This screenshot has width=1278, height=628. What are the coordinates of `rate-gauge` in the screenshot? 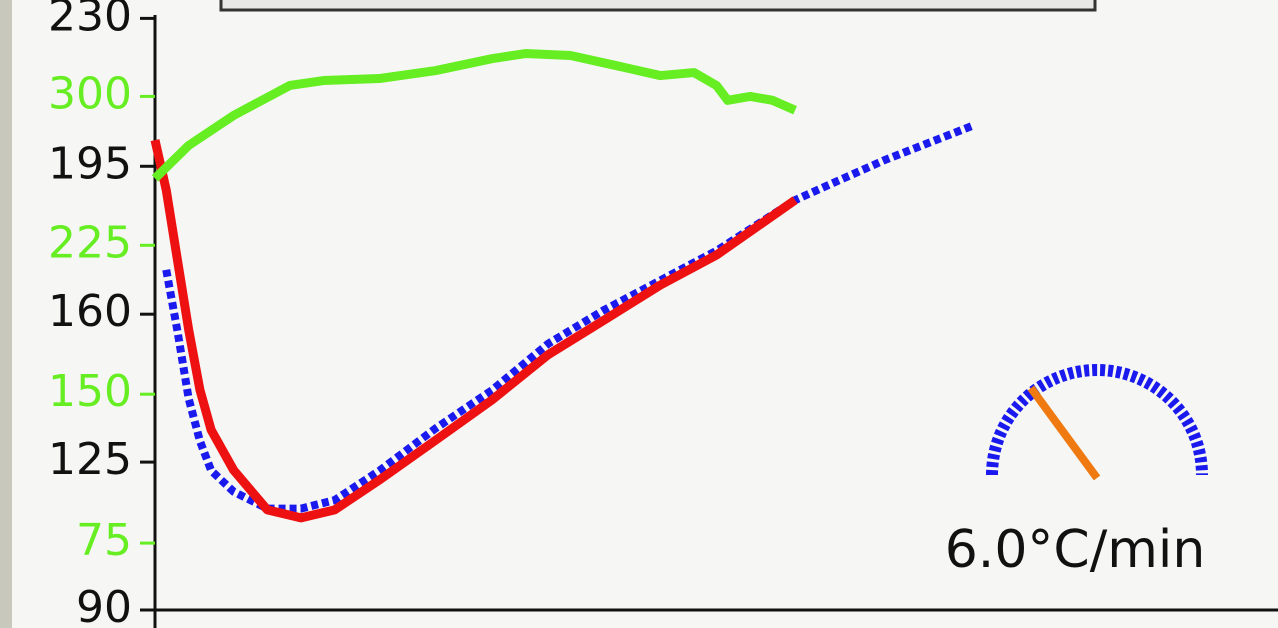 It's located at (1097, 422).